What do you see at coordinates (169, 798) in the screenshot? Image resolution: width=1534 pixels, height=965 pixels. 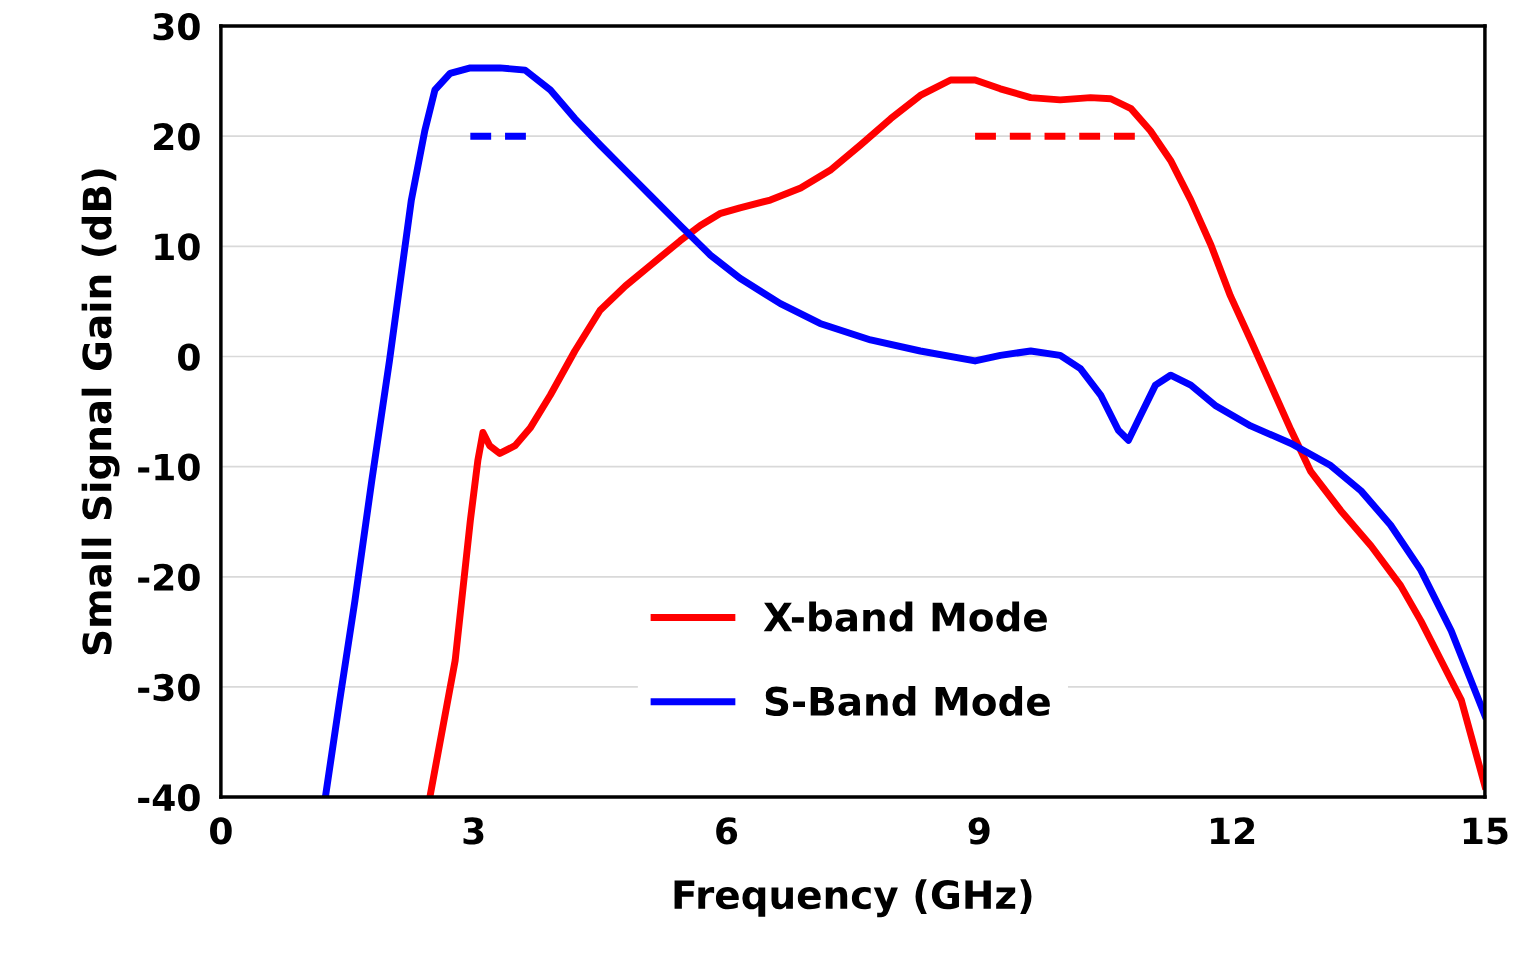 I see `y-tick-label: -40` at bounding box center [169, 798].